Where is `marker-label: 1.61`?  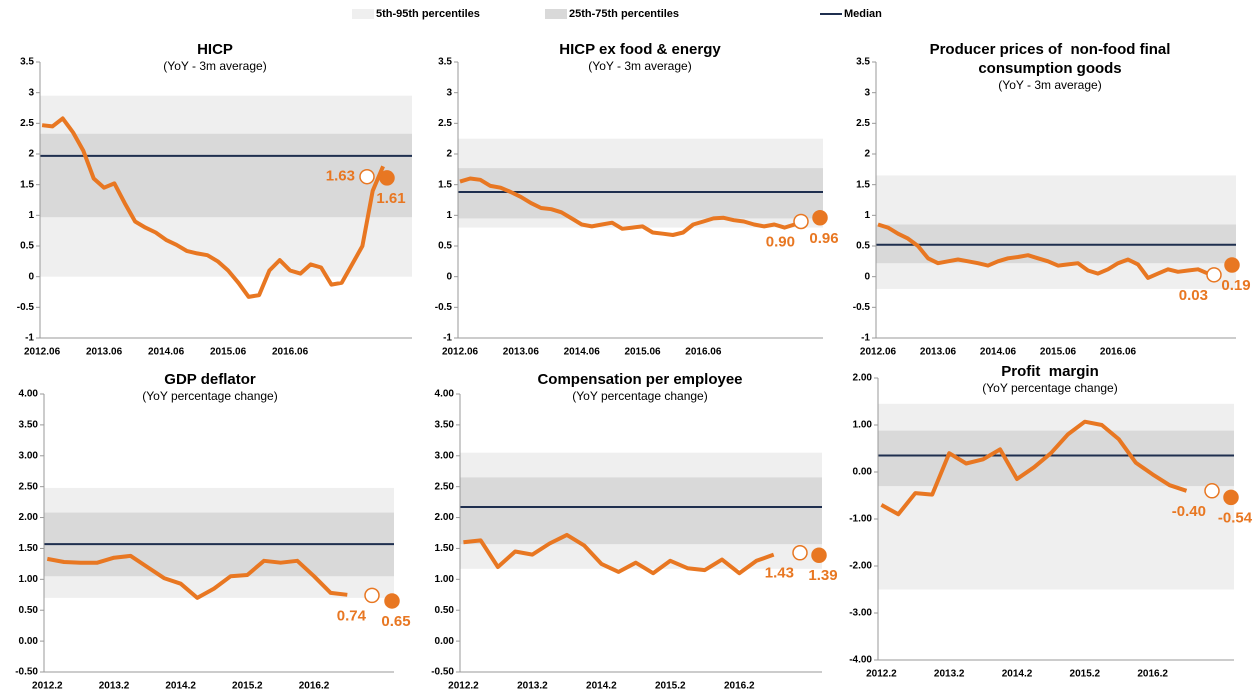 marker-label: 1.61 is located at coordinates (390, 198).